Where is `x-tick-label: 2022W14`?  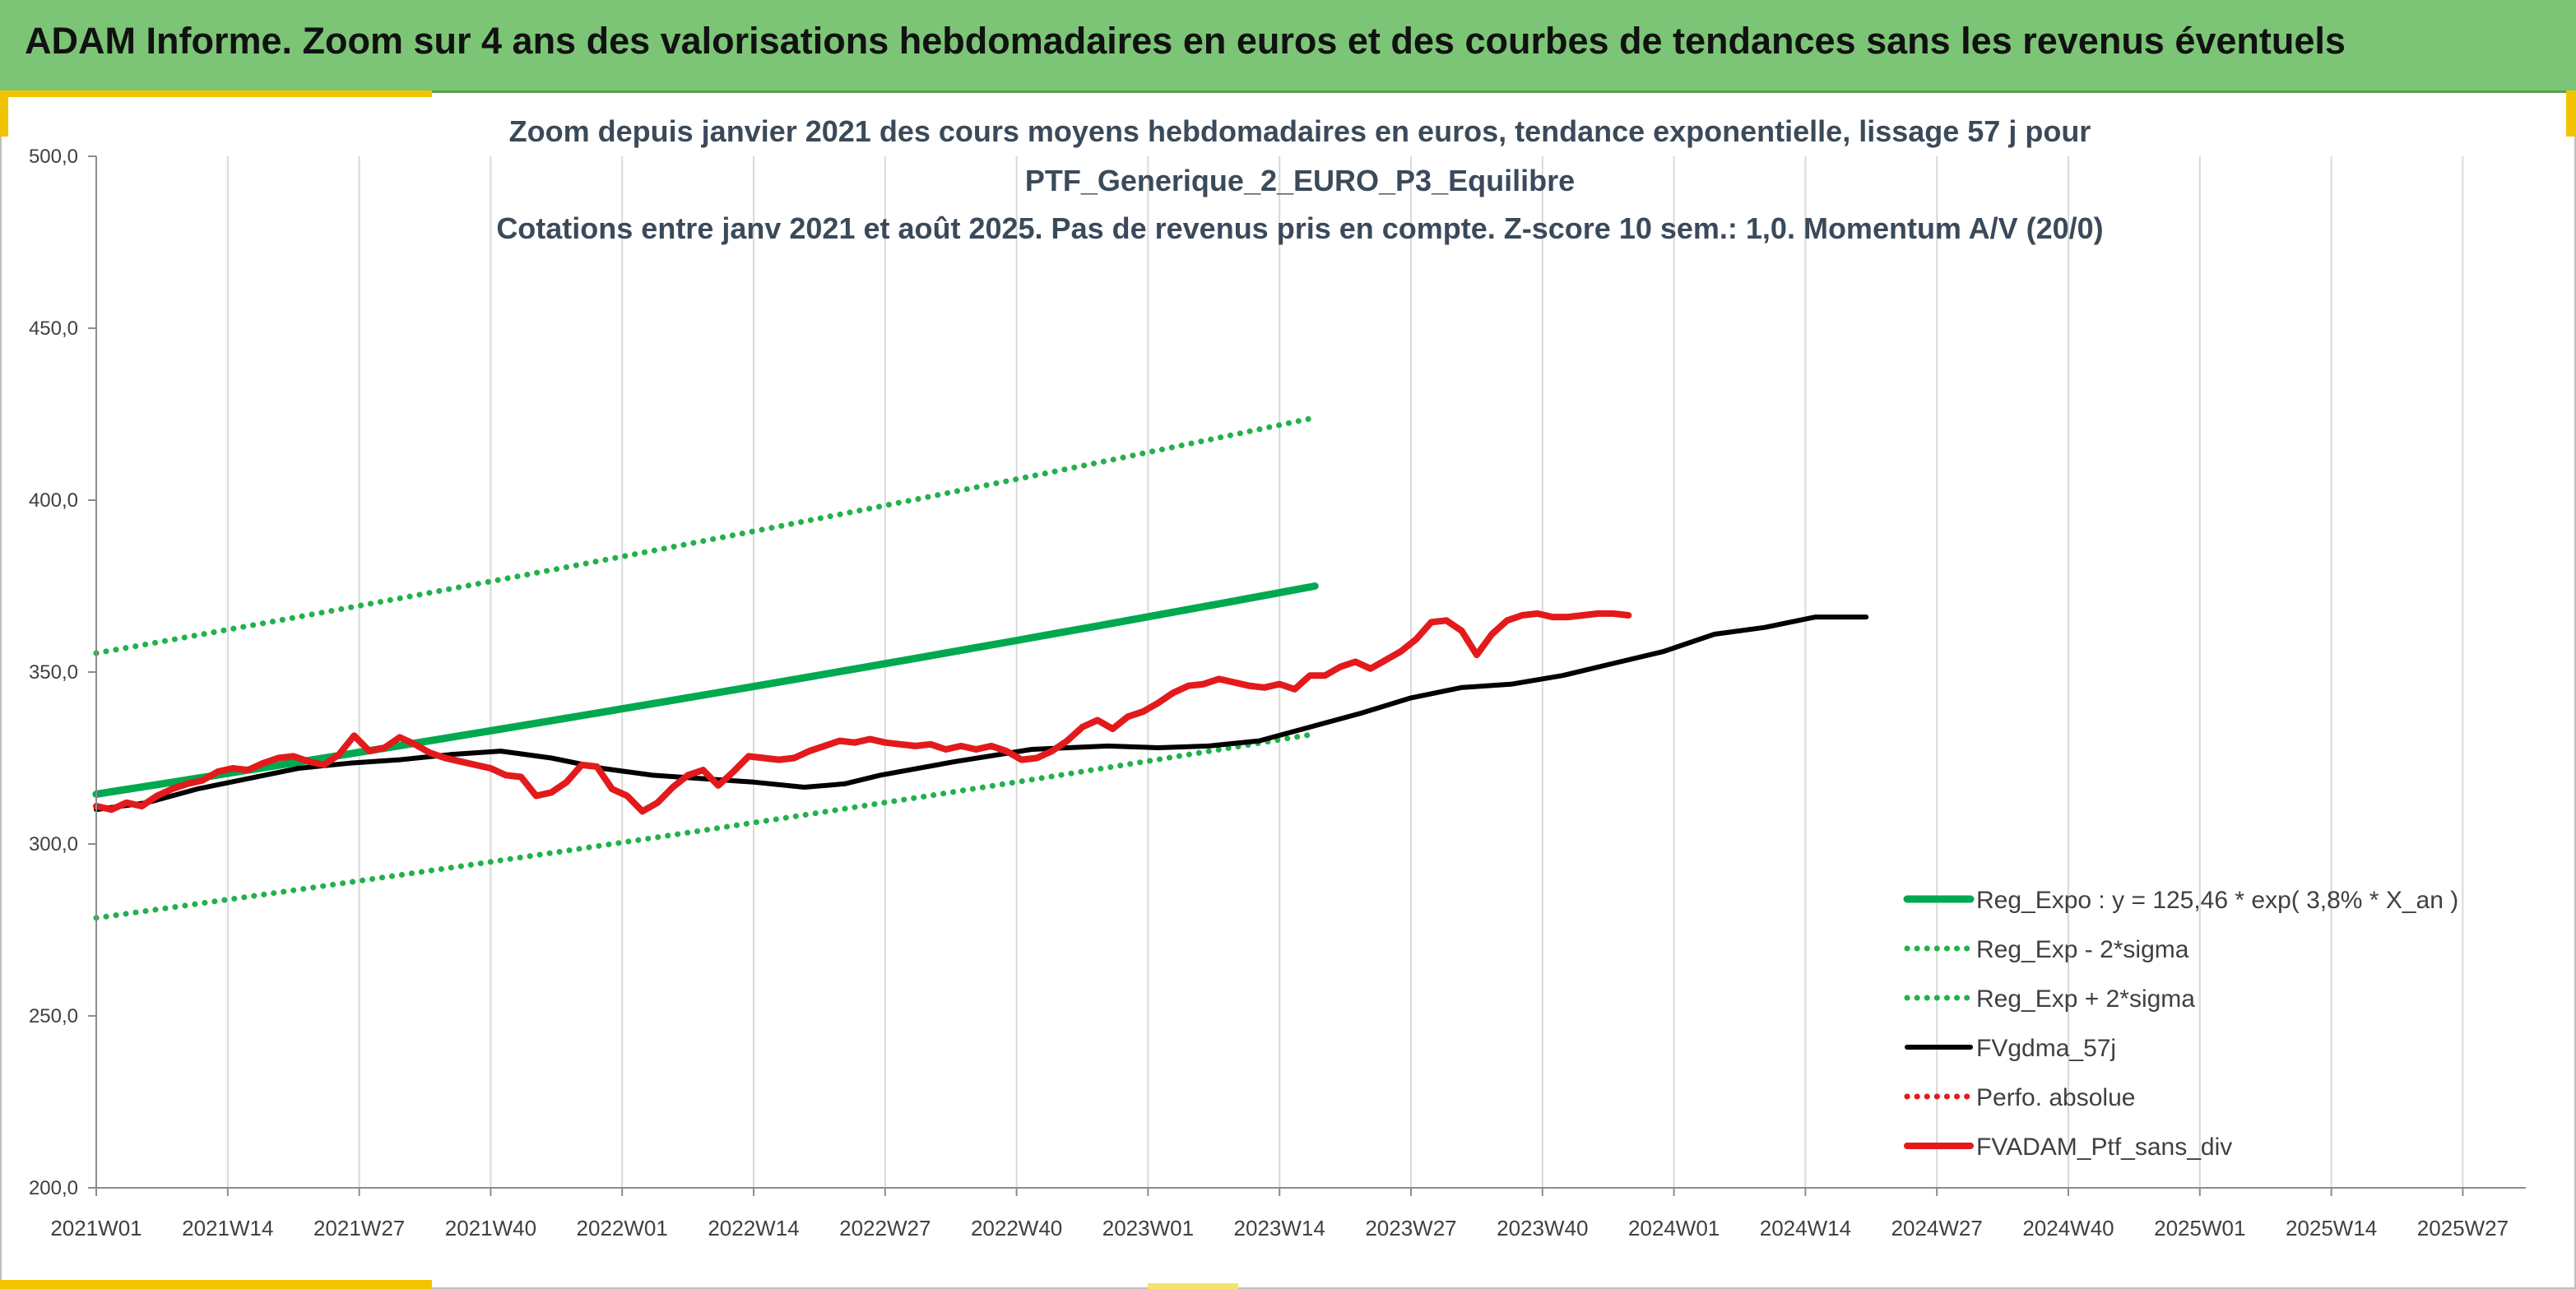 x-tick-label: 2022W14 is located at coordinates (753, 1228).